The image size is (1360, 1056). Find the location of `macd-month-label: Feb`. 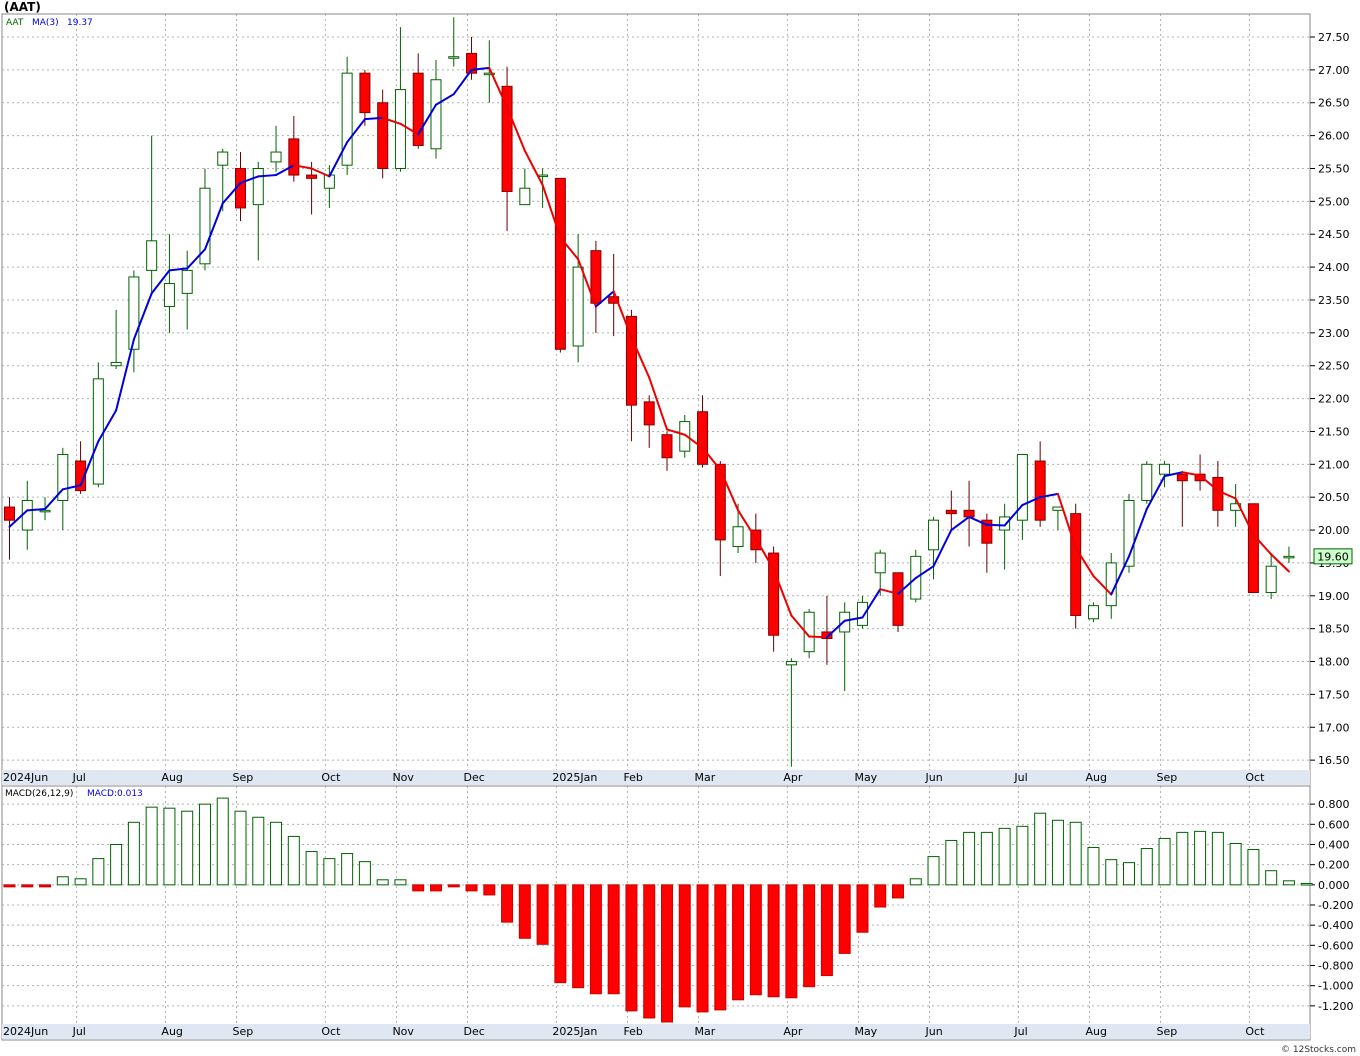

macd-month-label: Feb is located at coordinates (632, 1031).